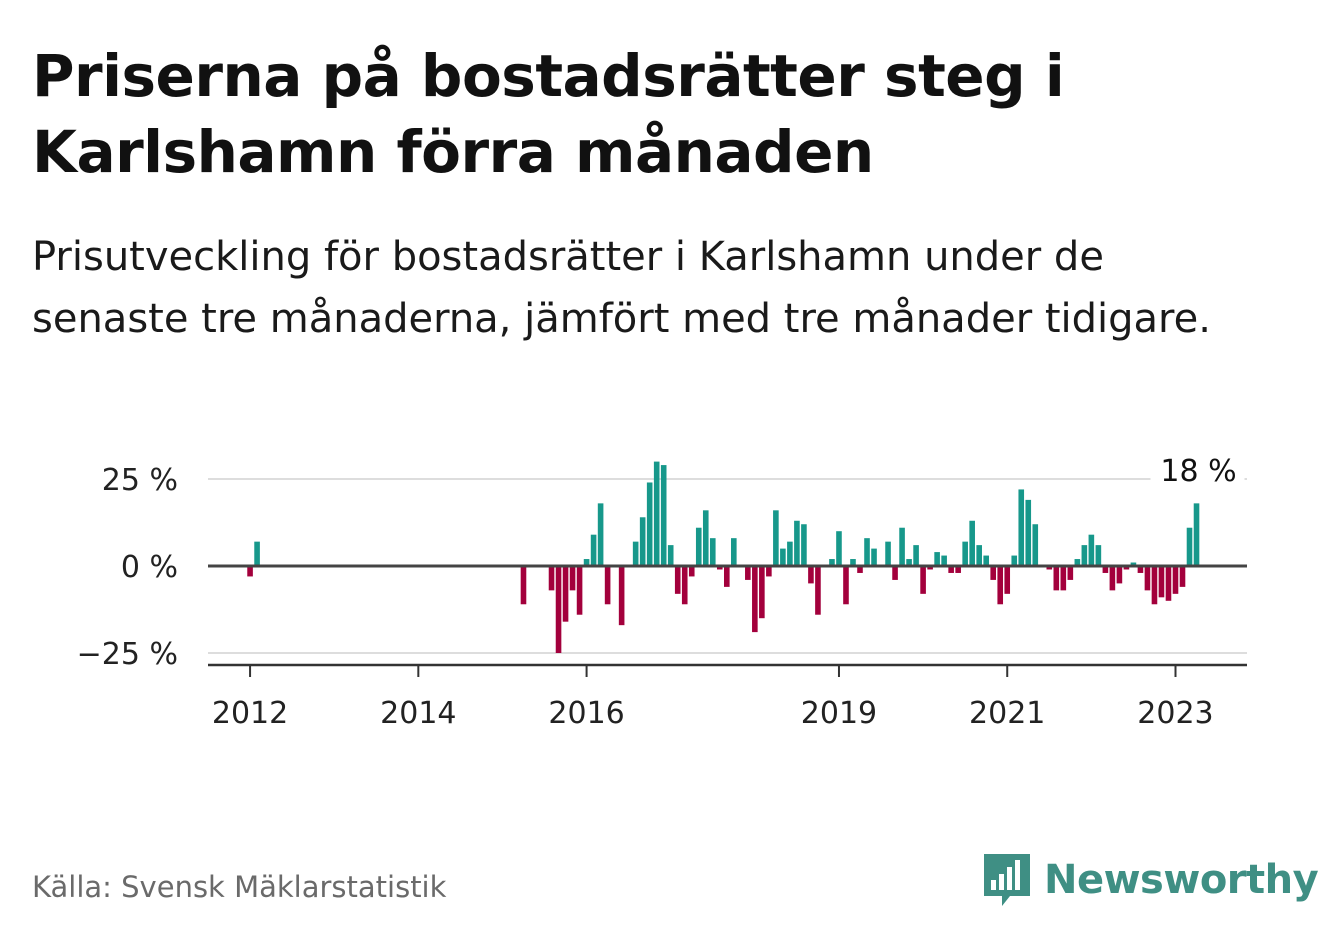 The width and height of the screenshot is (1322, 939). What do you see at coordinates (239, 887) in the screenshot?
I see `source-note: Källa: Svensk Mäklarstatistik` at bounding box center [239, 887].